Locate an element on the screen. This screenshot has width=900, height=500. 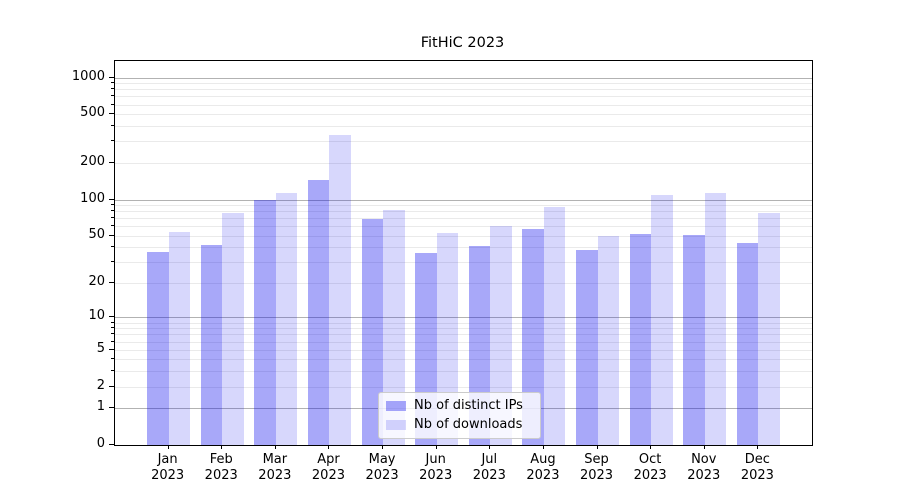
legend-row-distinct-ips: Nb of distinct IPs is located at coordinates (459, 405).